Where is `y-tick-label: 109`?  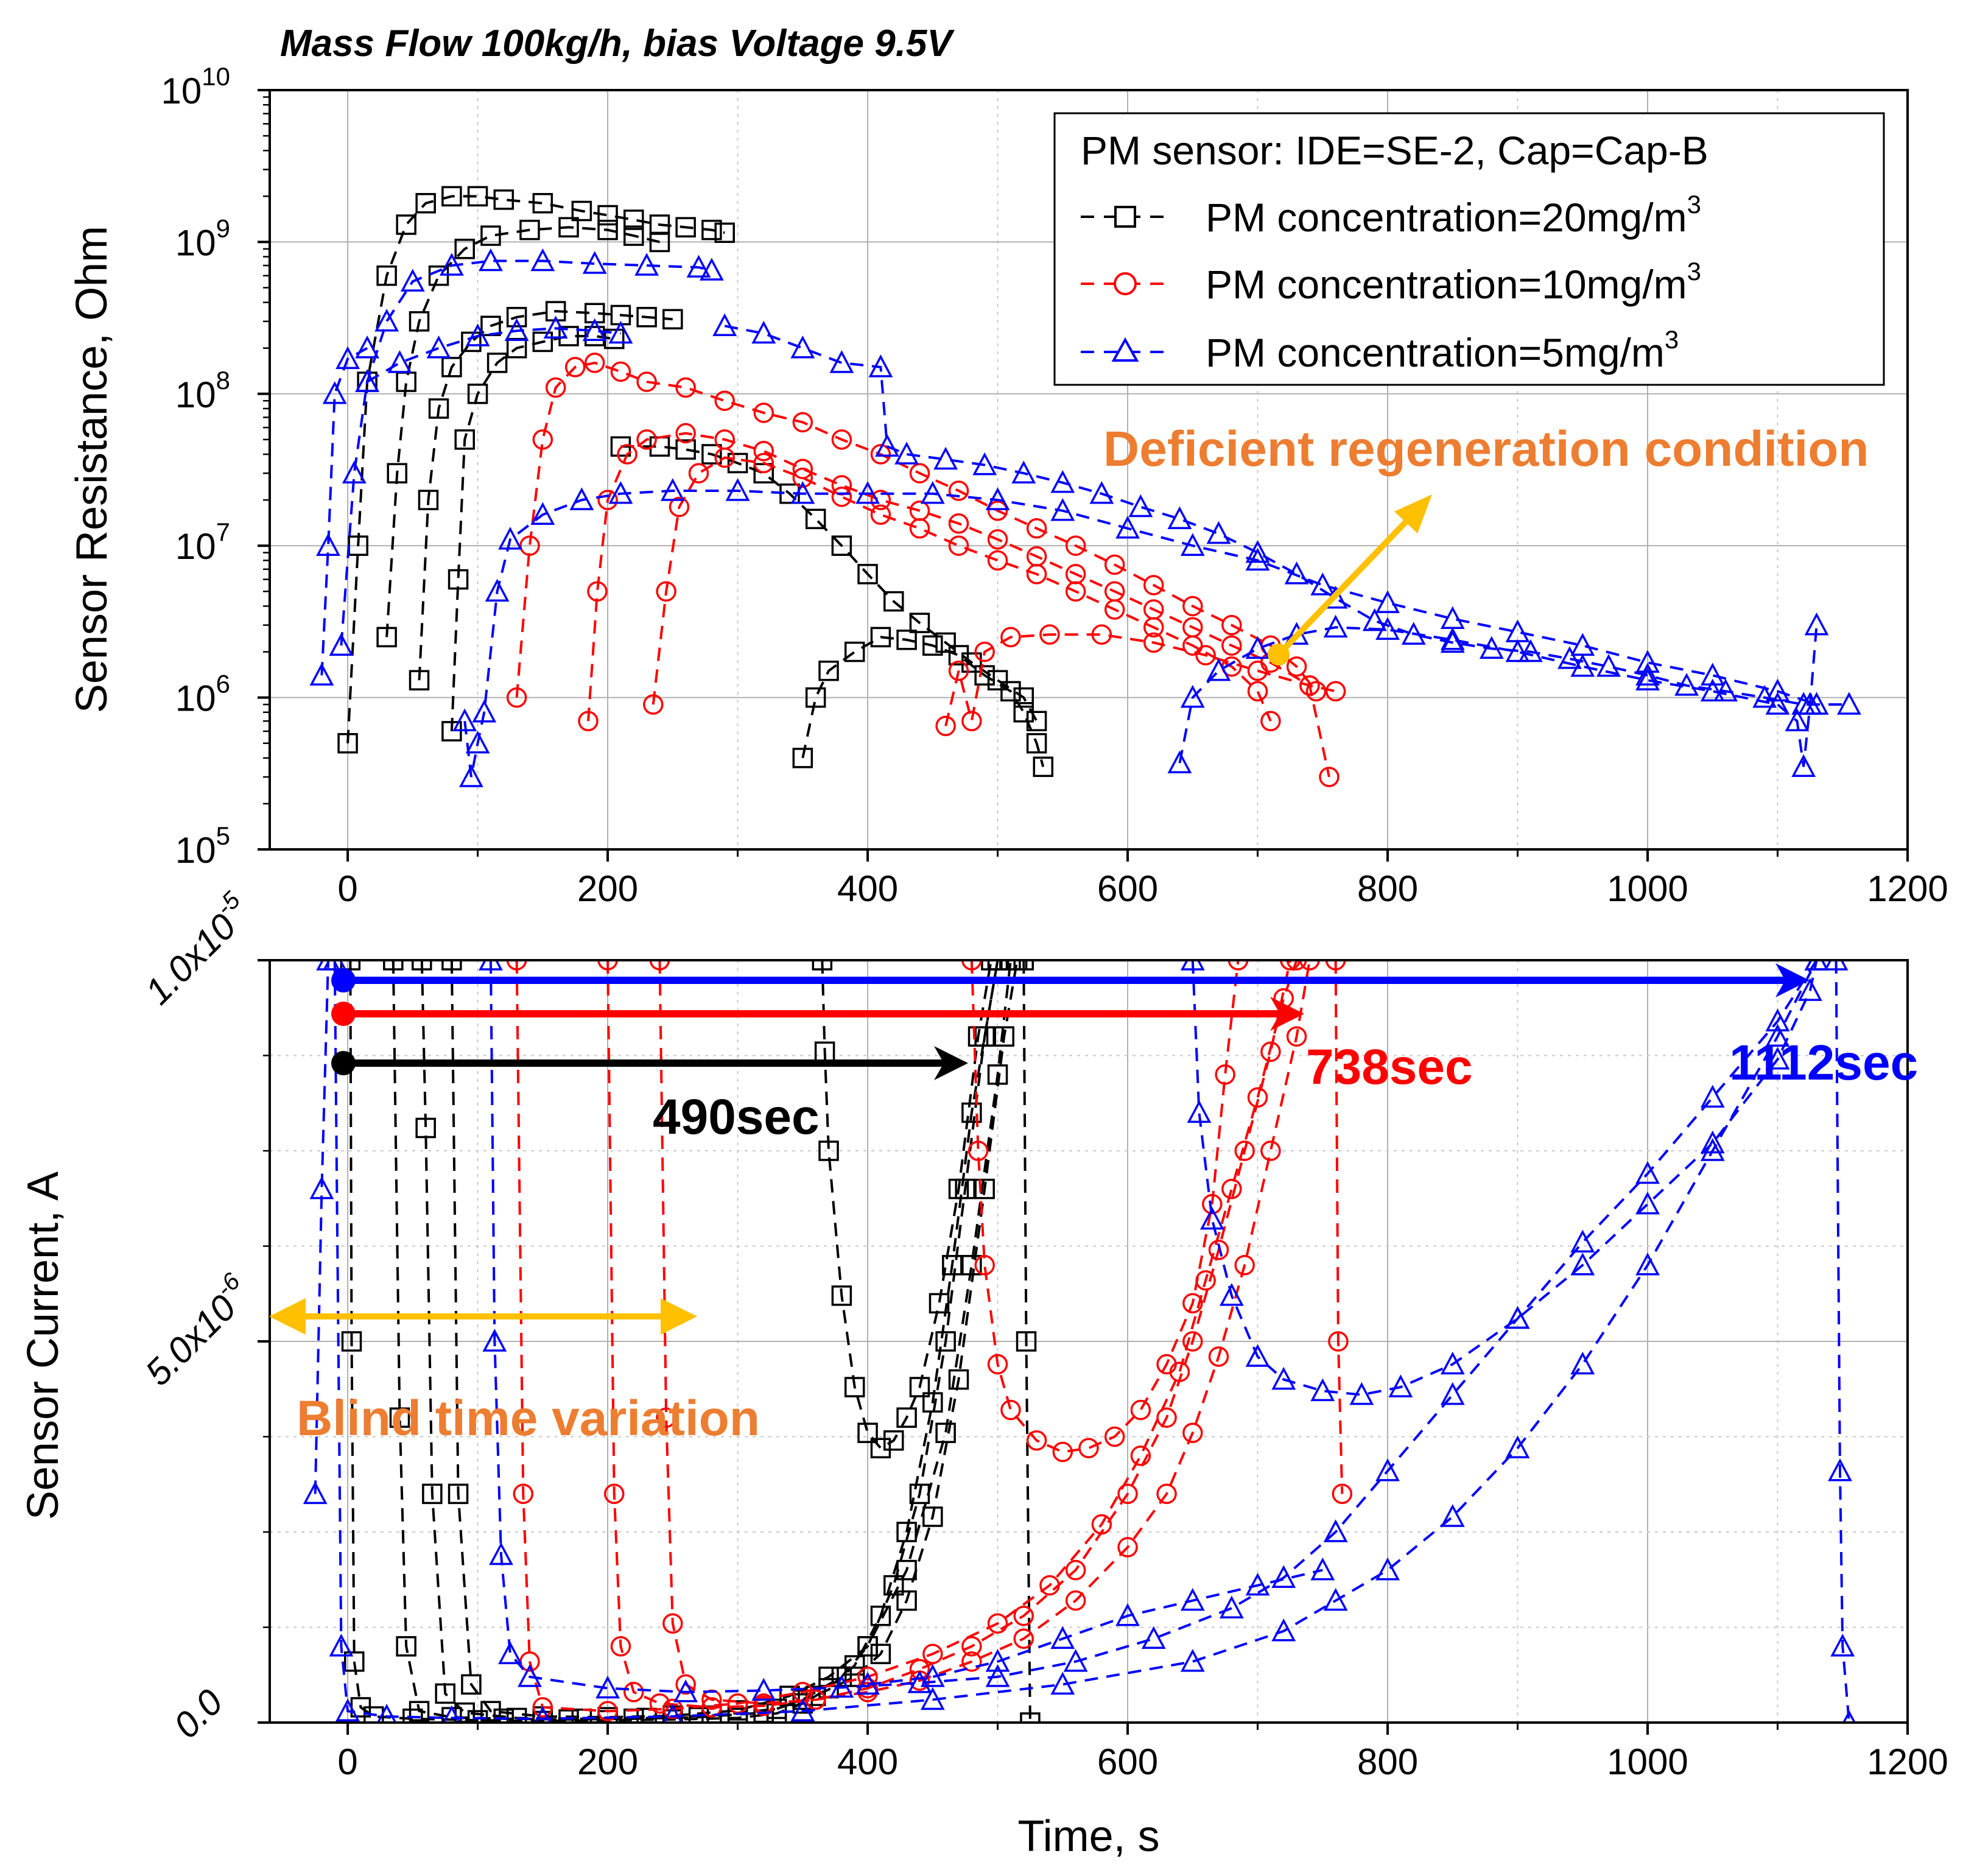 y-tick-label: 109 is located at coordinates (203, 238).